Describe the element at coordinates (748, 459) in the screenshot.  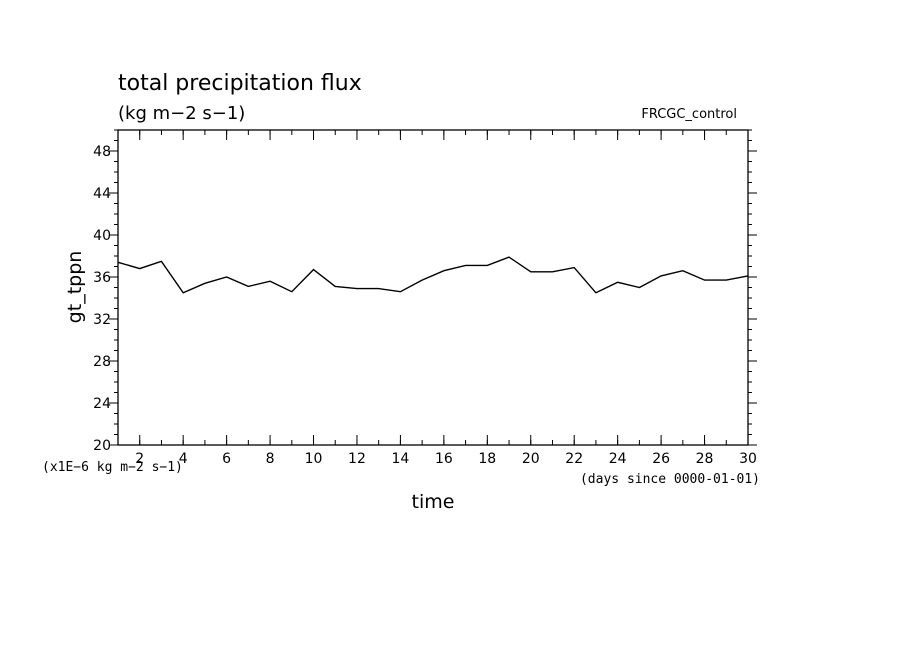
I see `x-tick-label: 30` at that location.